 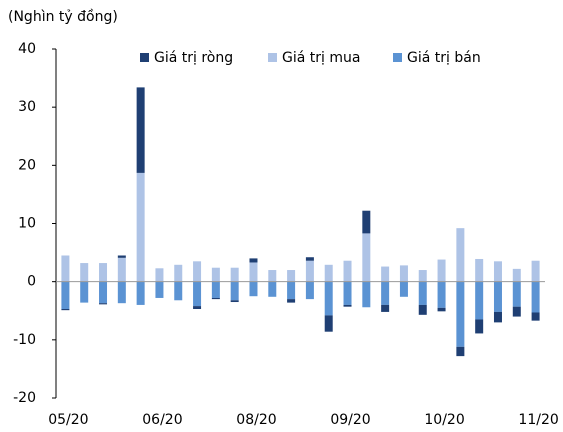 I want to click on x-tick-label: 09/20, so click(x=350, y=420).